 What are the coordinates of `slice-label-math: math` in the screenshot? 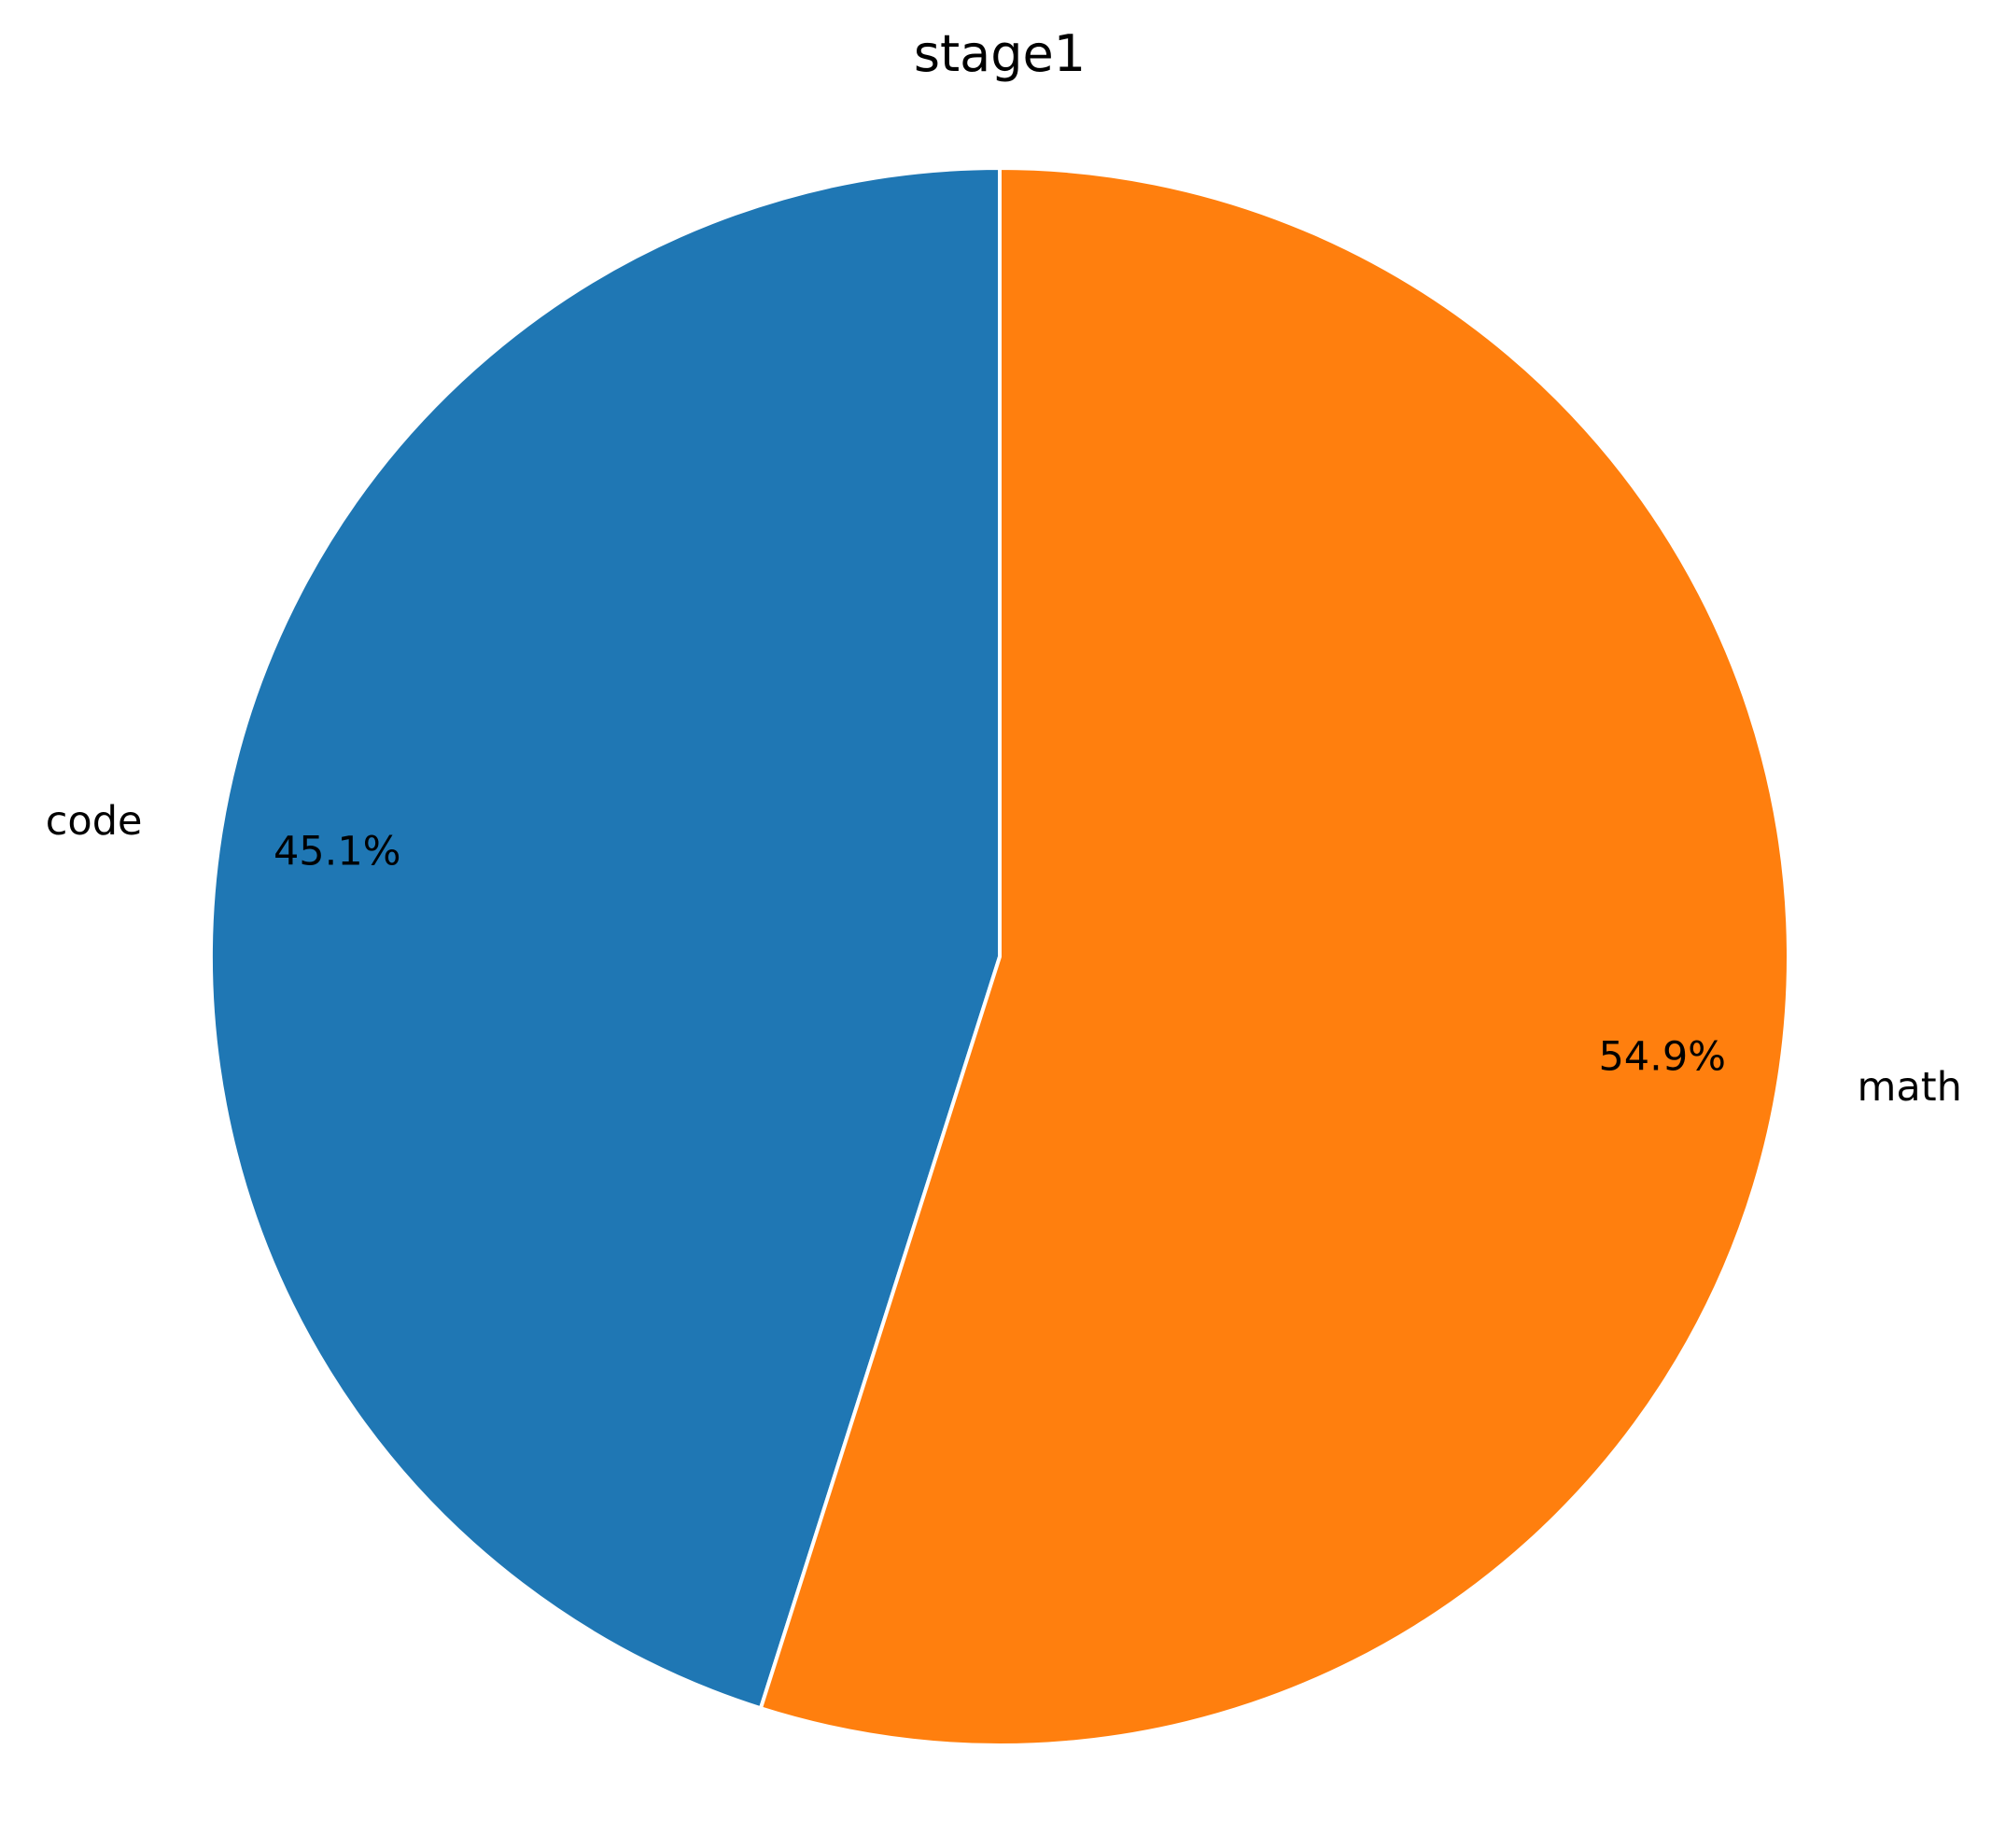 It's located at (1910, 1087).